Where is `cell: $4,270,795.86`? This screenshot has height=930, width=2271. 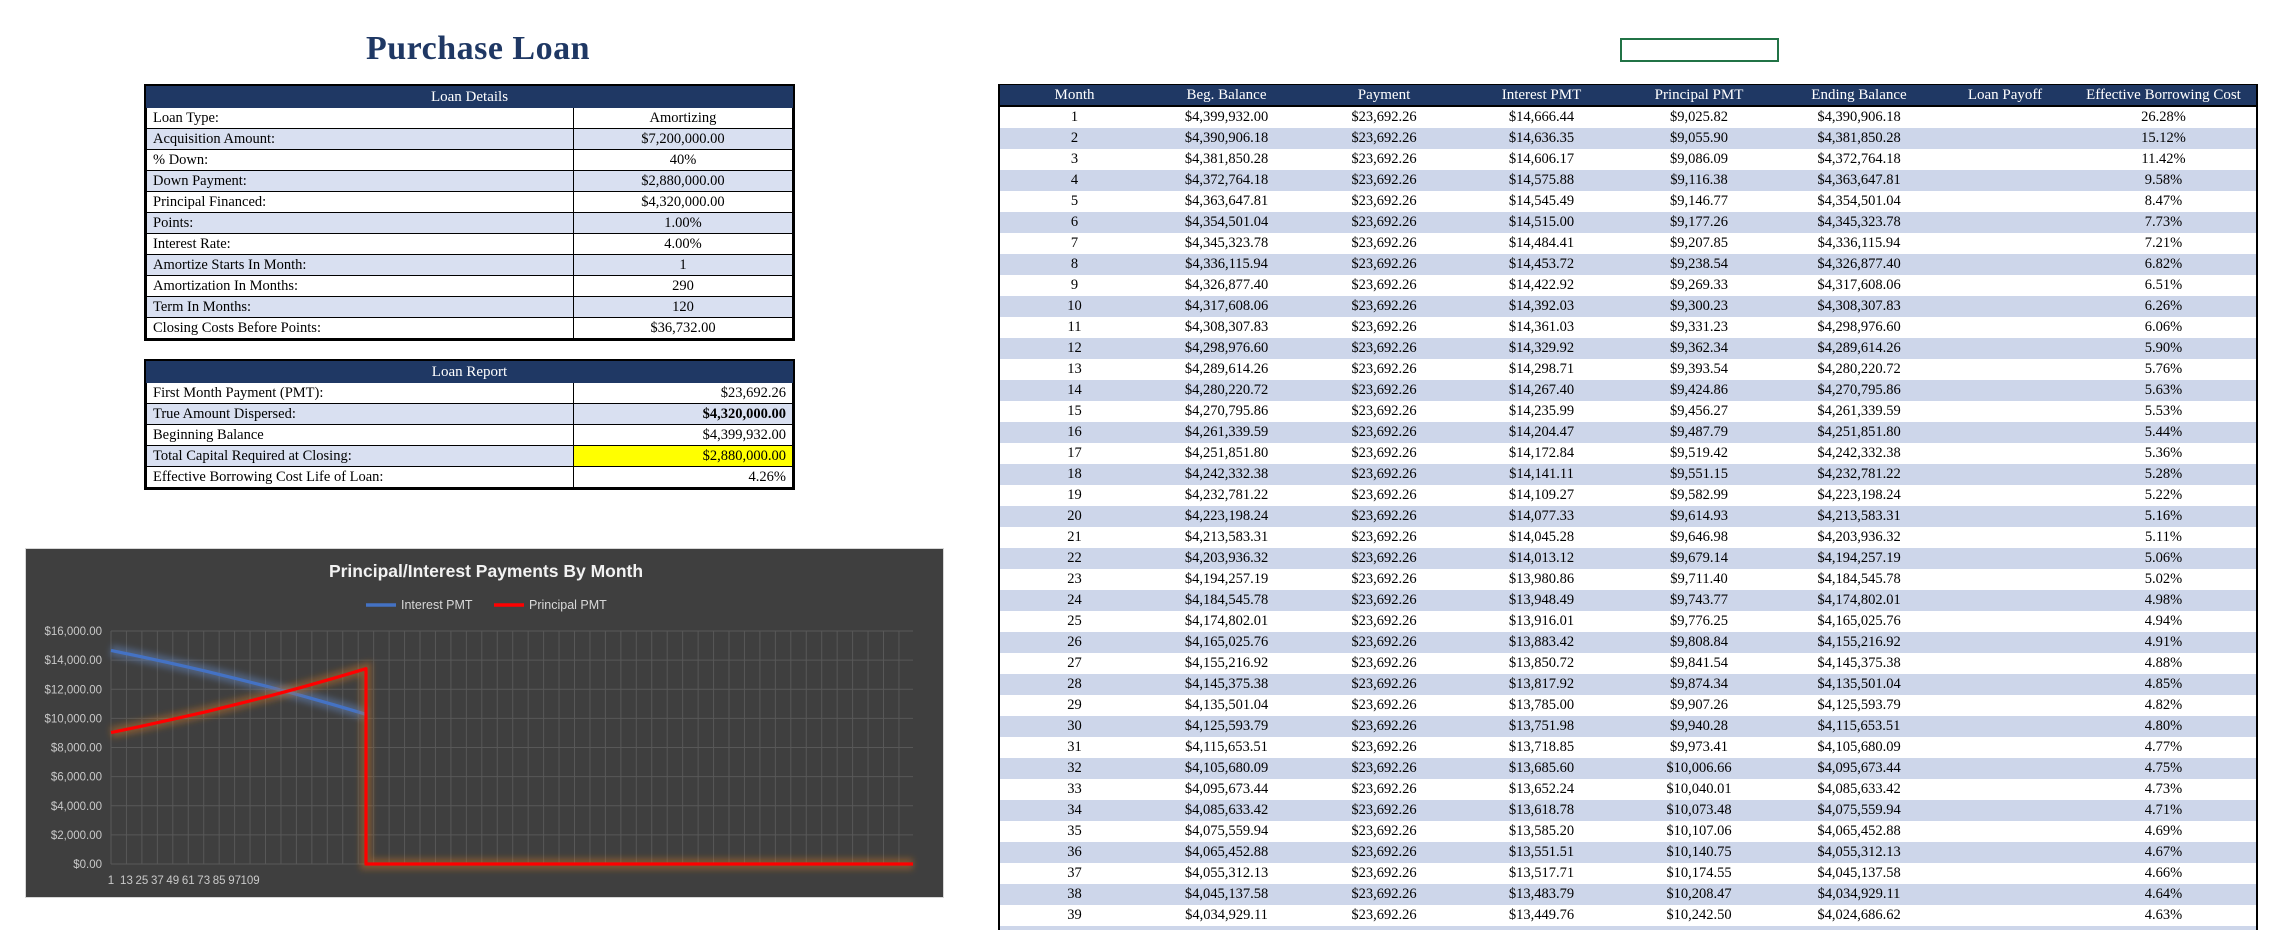
cell: $4,270,795.86 is located at coordinates (1859, 390).